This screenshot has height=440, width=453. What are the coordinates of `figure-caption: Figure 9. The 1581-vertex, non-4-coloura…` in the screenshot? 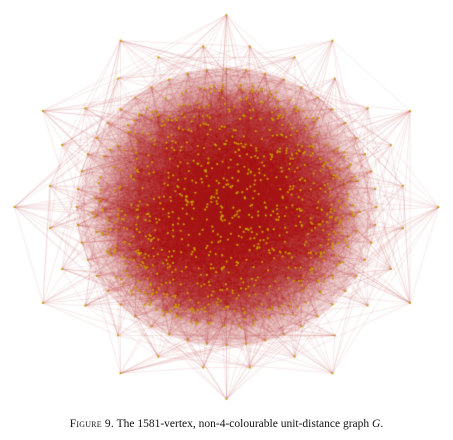 It's located at (226, 424).